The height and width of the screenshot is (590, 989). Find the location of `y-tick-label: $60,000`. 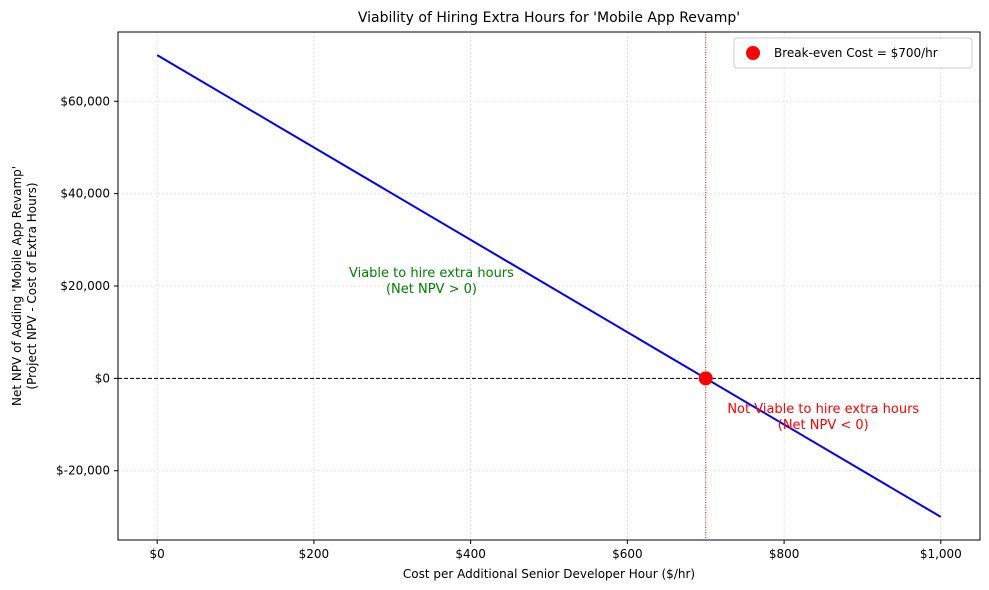

y-tick-label: $60,000 is located at coordinates (85, 101).